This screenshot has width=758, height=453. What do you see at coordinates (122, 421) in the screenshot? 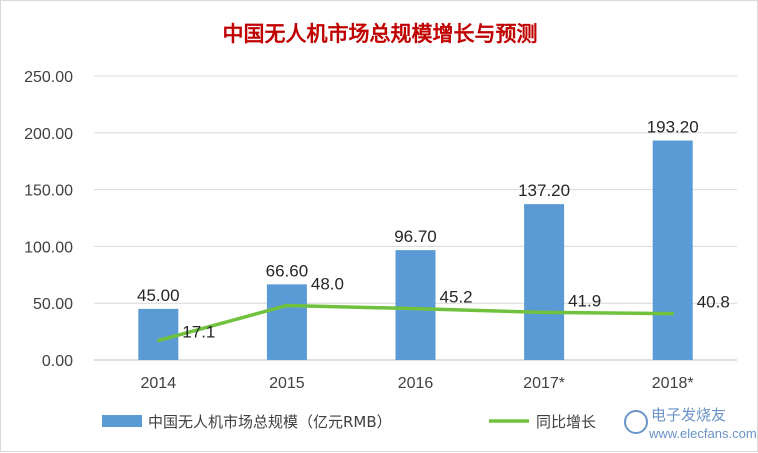
I see `legend-bar-swatch` at bounding box center [122, 421].